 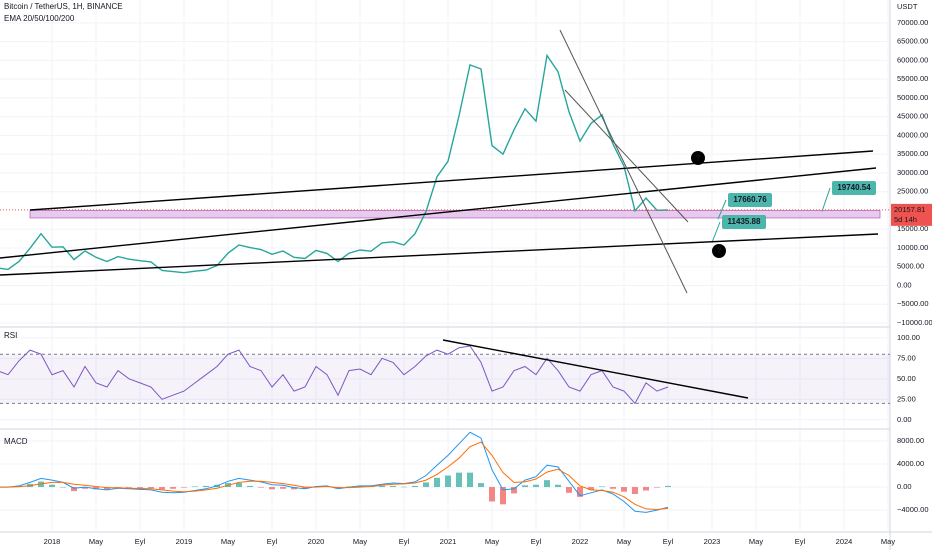 I want to click on annotation-box, so click(x=750, y=200).